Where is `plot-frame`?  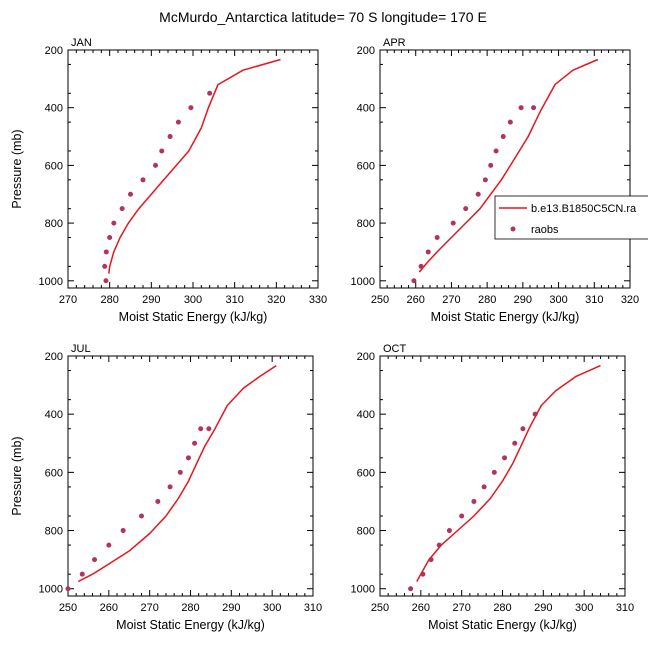
plot-frame is located at coordinates (502, 476).